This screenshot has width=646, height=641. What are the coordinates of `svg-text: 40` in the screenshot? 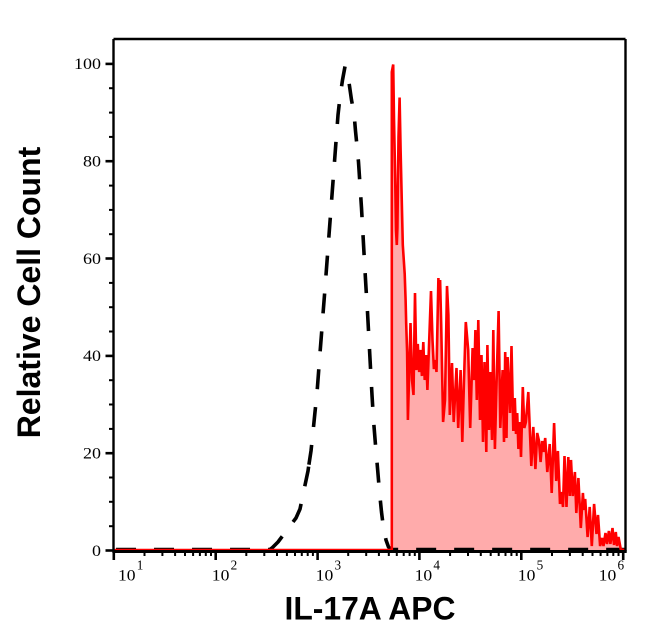 It's located at (92, 356).